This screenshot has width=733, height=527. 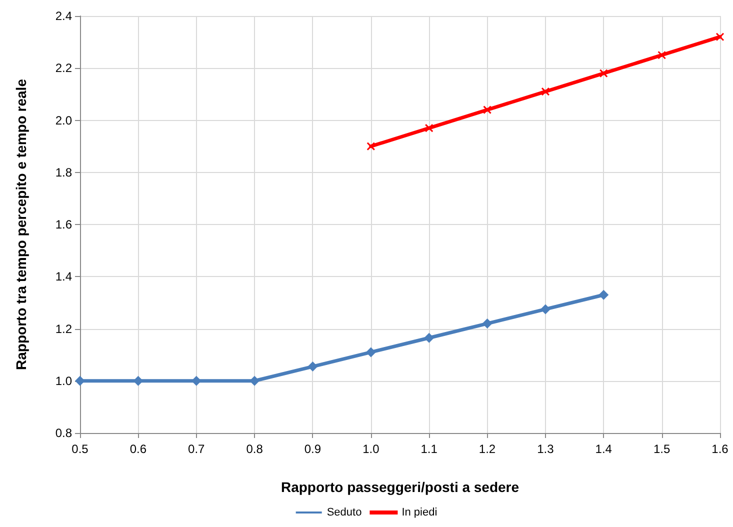 What do you see at coordinates (429, 449) in the screenshot?
I see `x-tick-label: 1.1` at bounding box center [429, 449].